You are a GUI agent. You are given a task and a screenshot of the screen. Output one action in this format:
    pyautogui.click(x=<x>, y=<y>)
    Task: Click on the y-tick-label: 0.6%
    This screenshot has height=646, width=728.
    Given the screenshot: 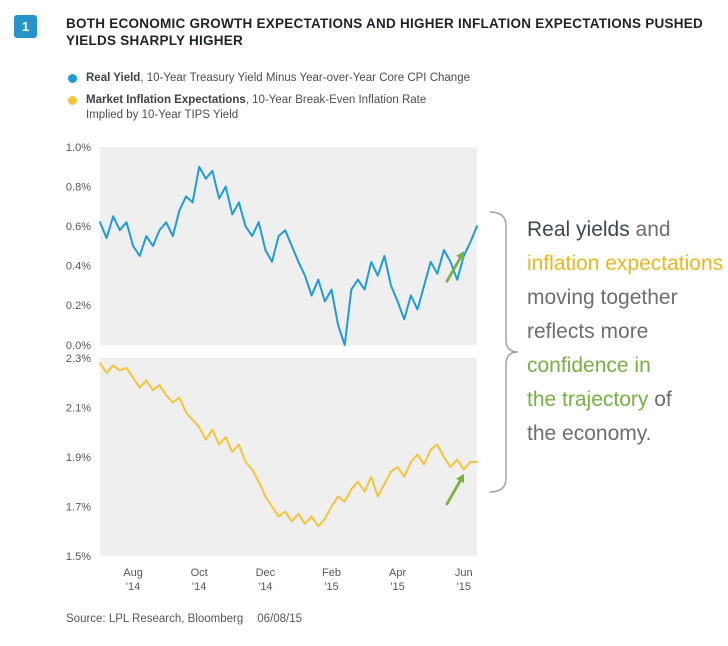 What is the action you would take?
    pyautogui.click(x=78, y=227)
    